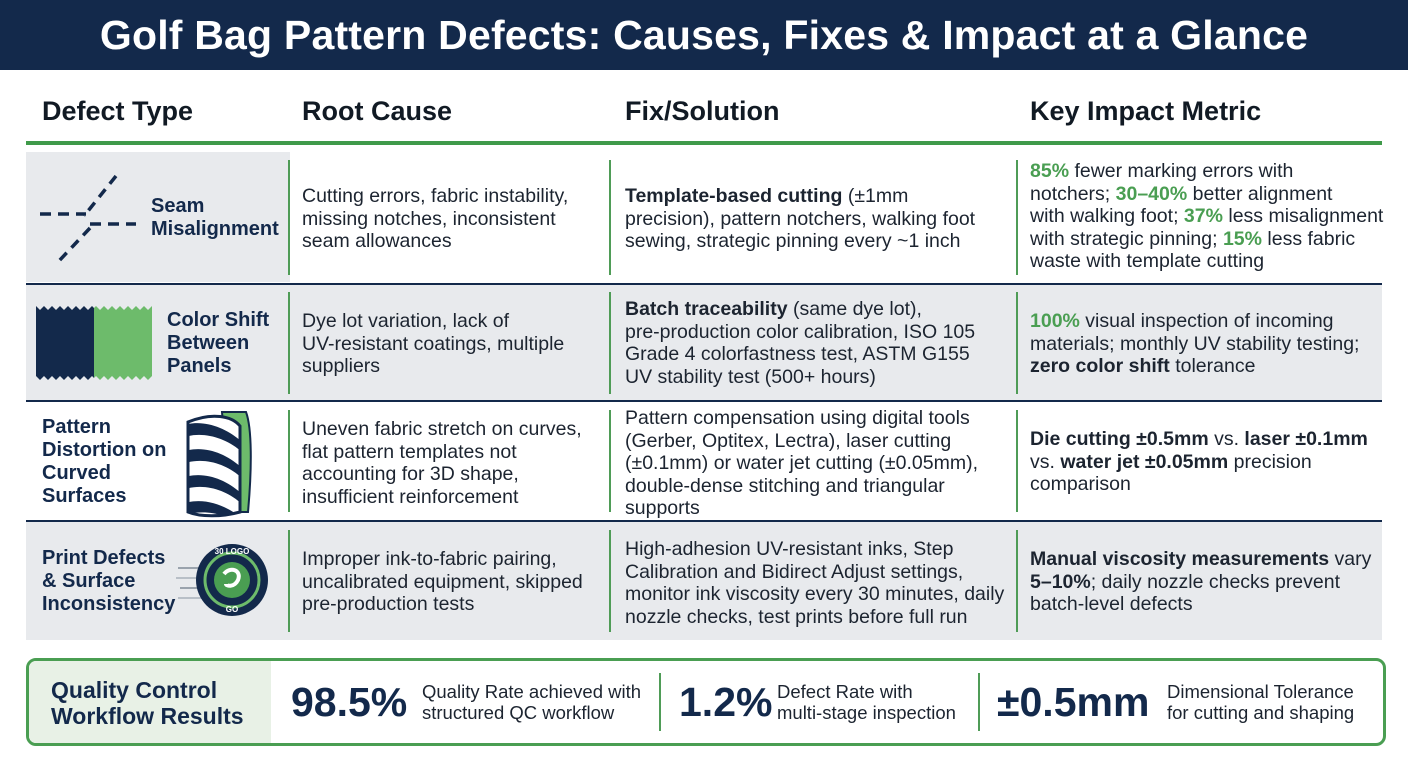 The height and width of the screenshot is (768, 1408). What do you see at coordinates (109, 581) in the screenshot?
I see `defect-label: Print Defects & Surface Inconsistency` at bounding box center [109, 581].